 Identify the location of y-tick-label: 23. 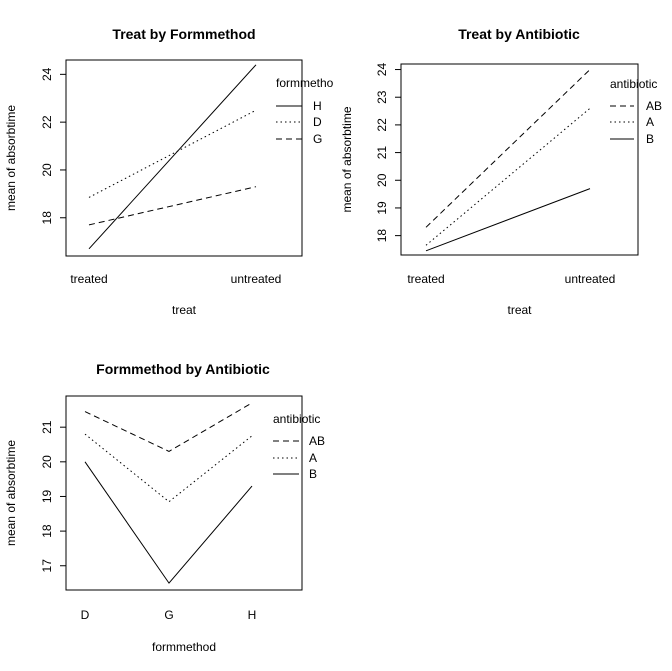
(382, 97).